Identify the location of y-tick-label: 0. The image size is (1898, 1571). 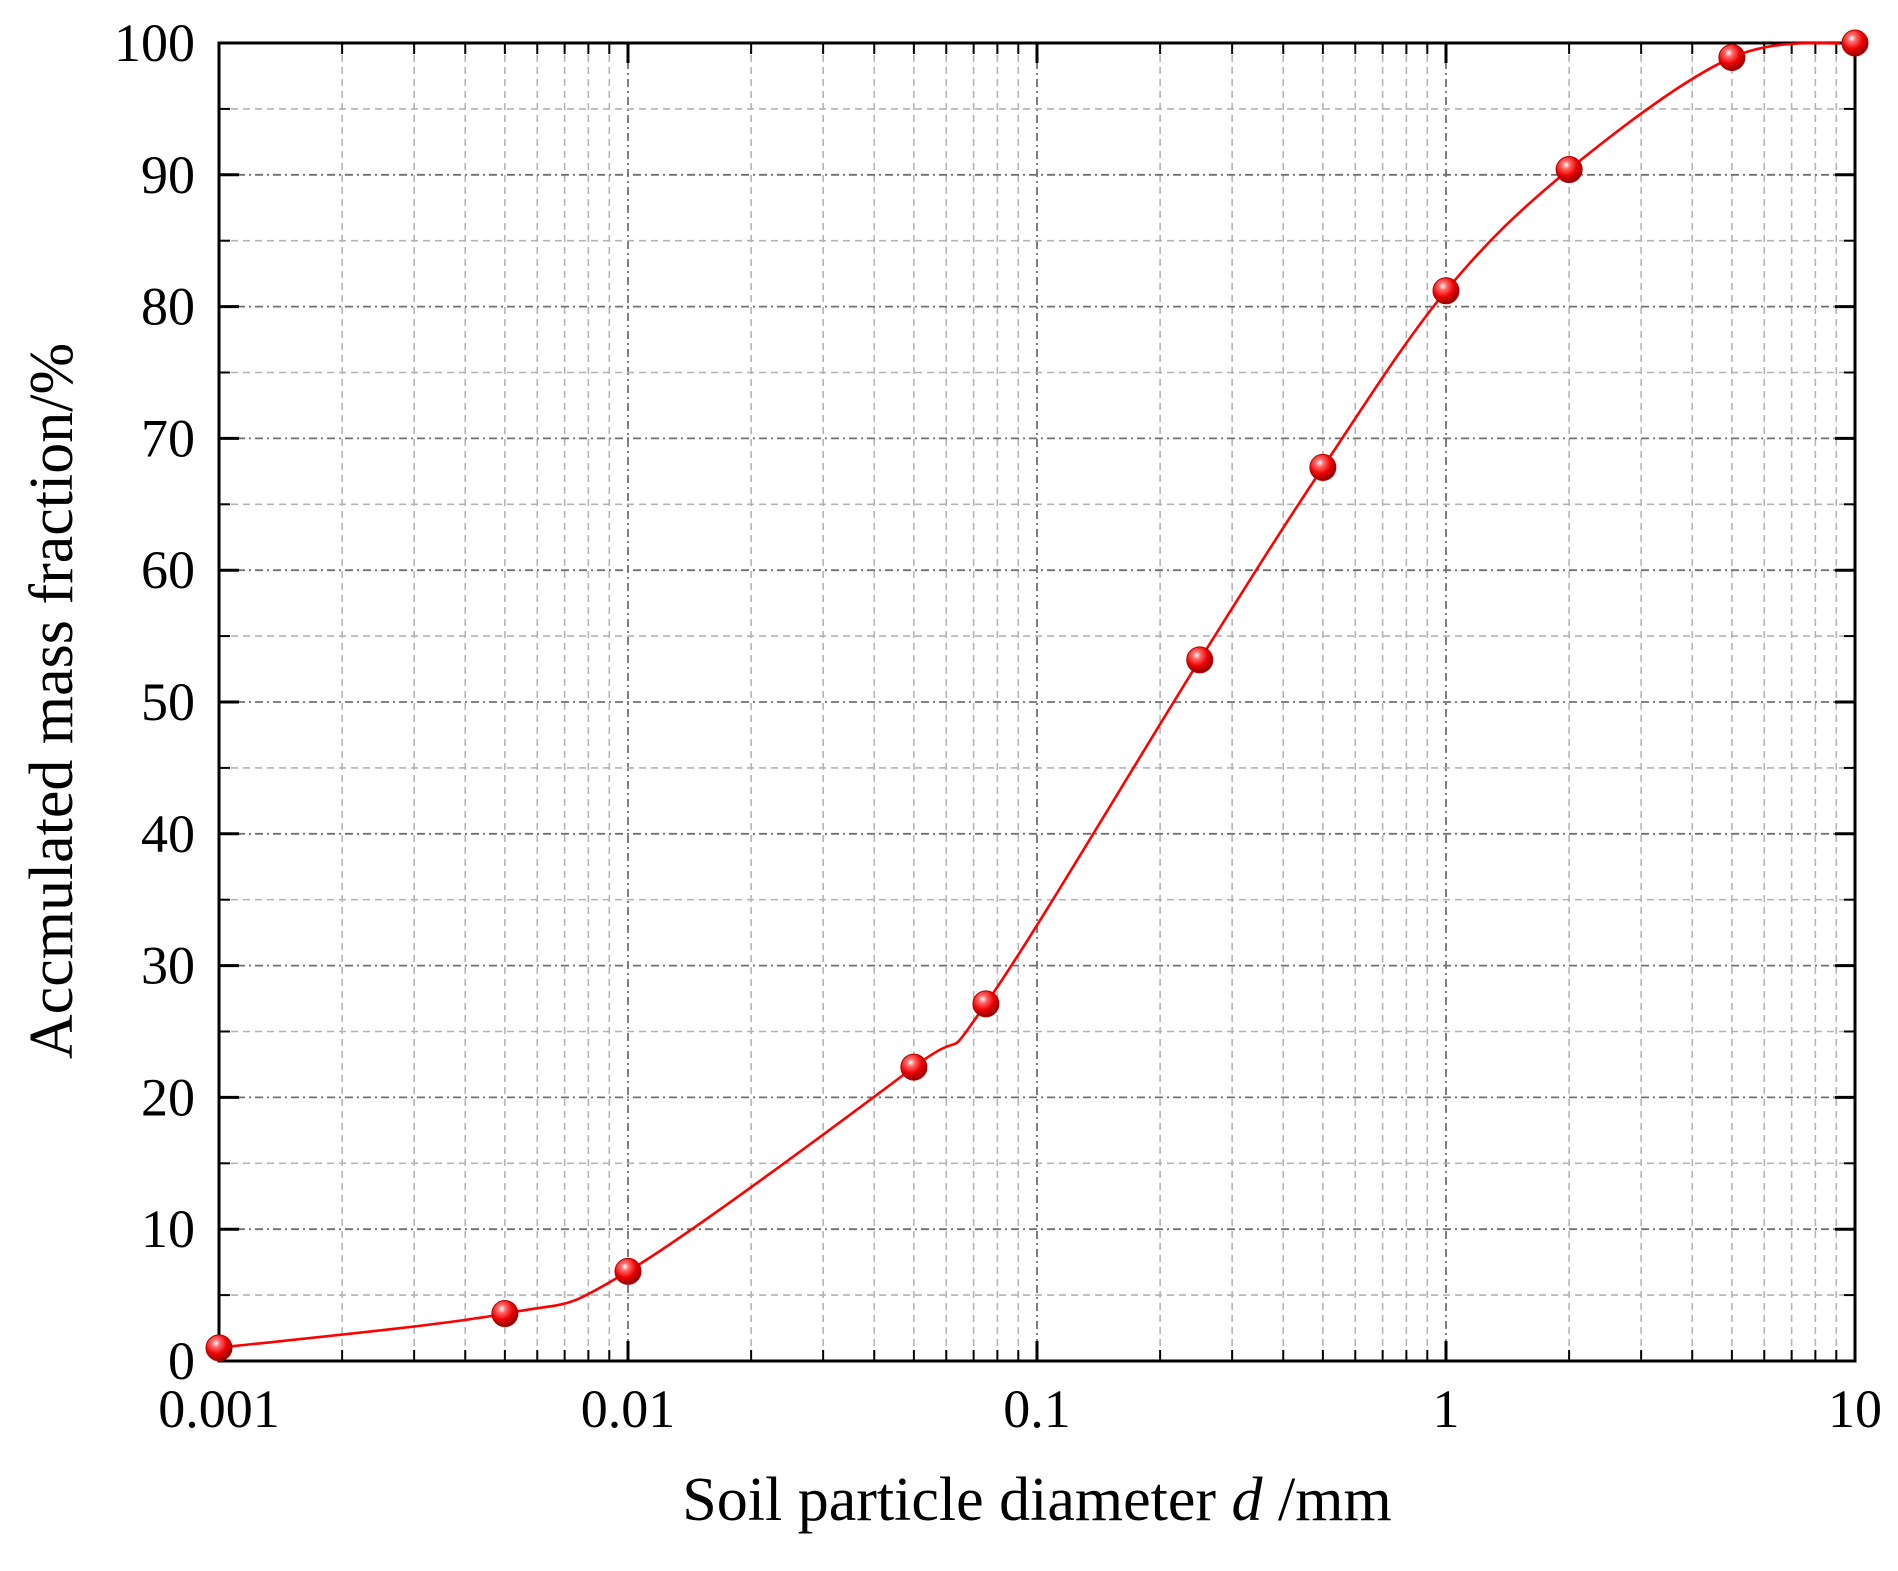
(181, 1361).